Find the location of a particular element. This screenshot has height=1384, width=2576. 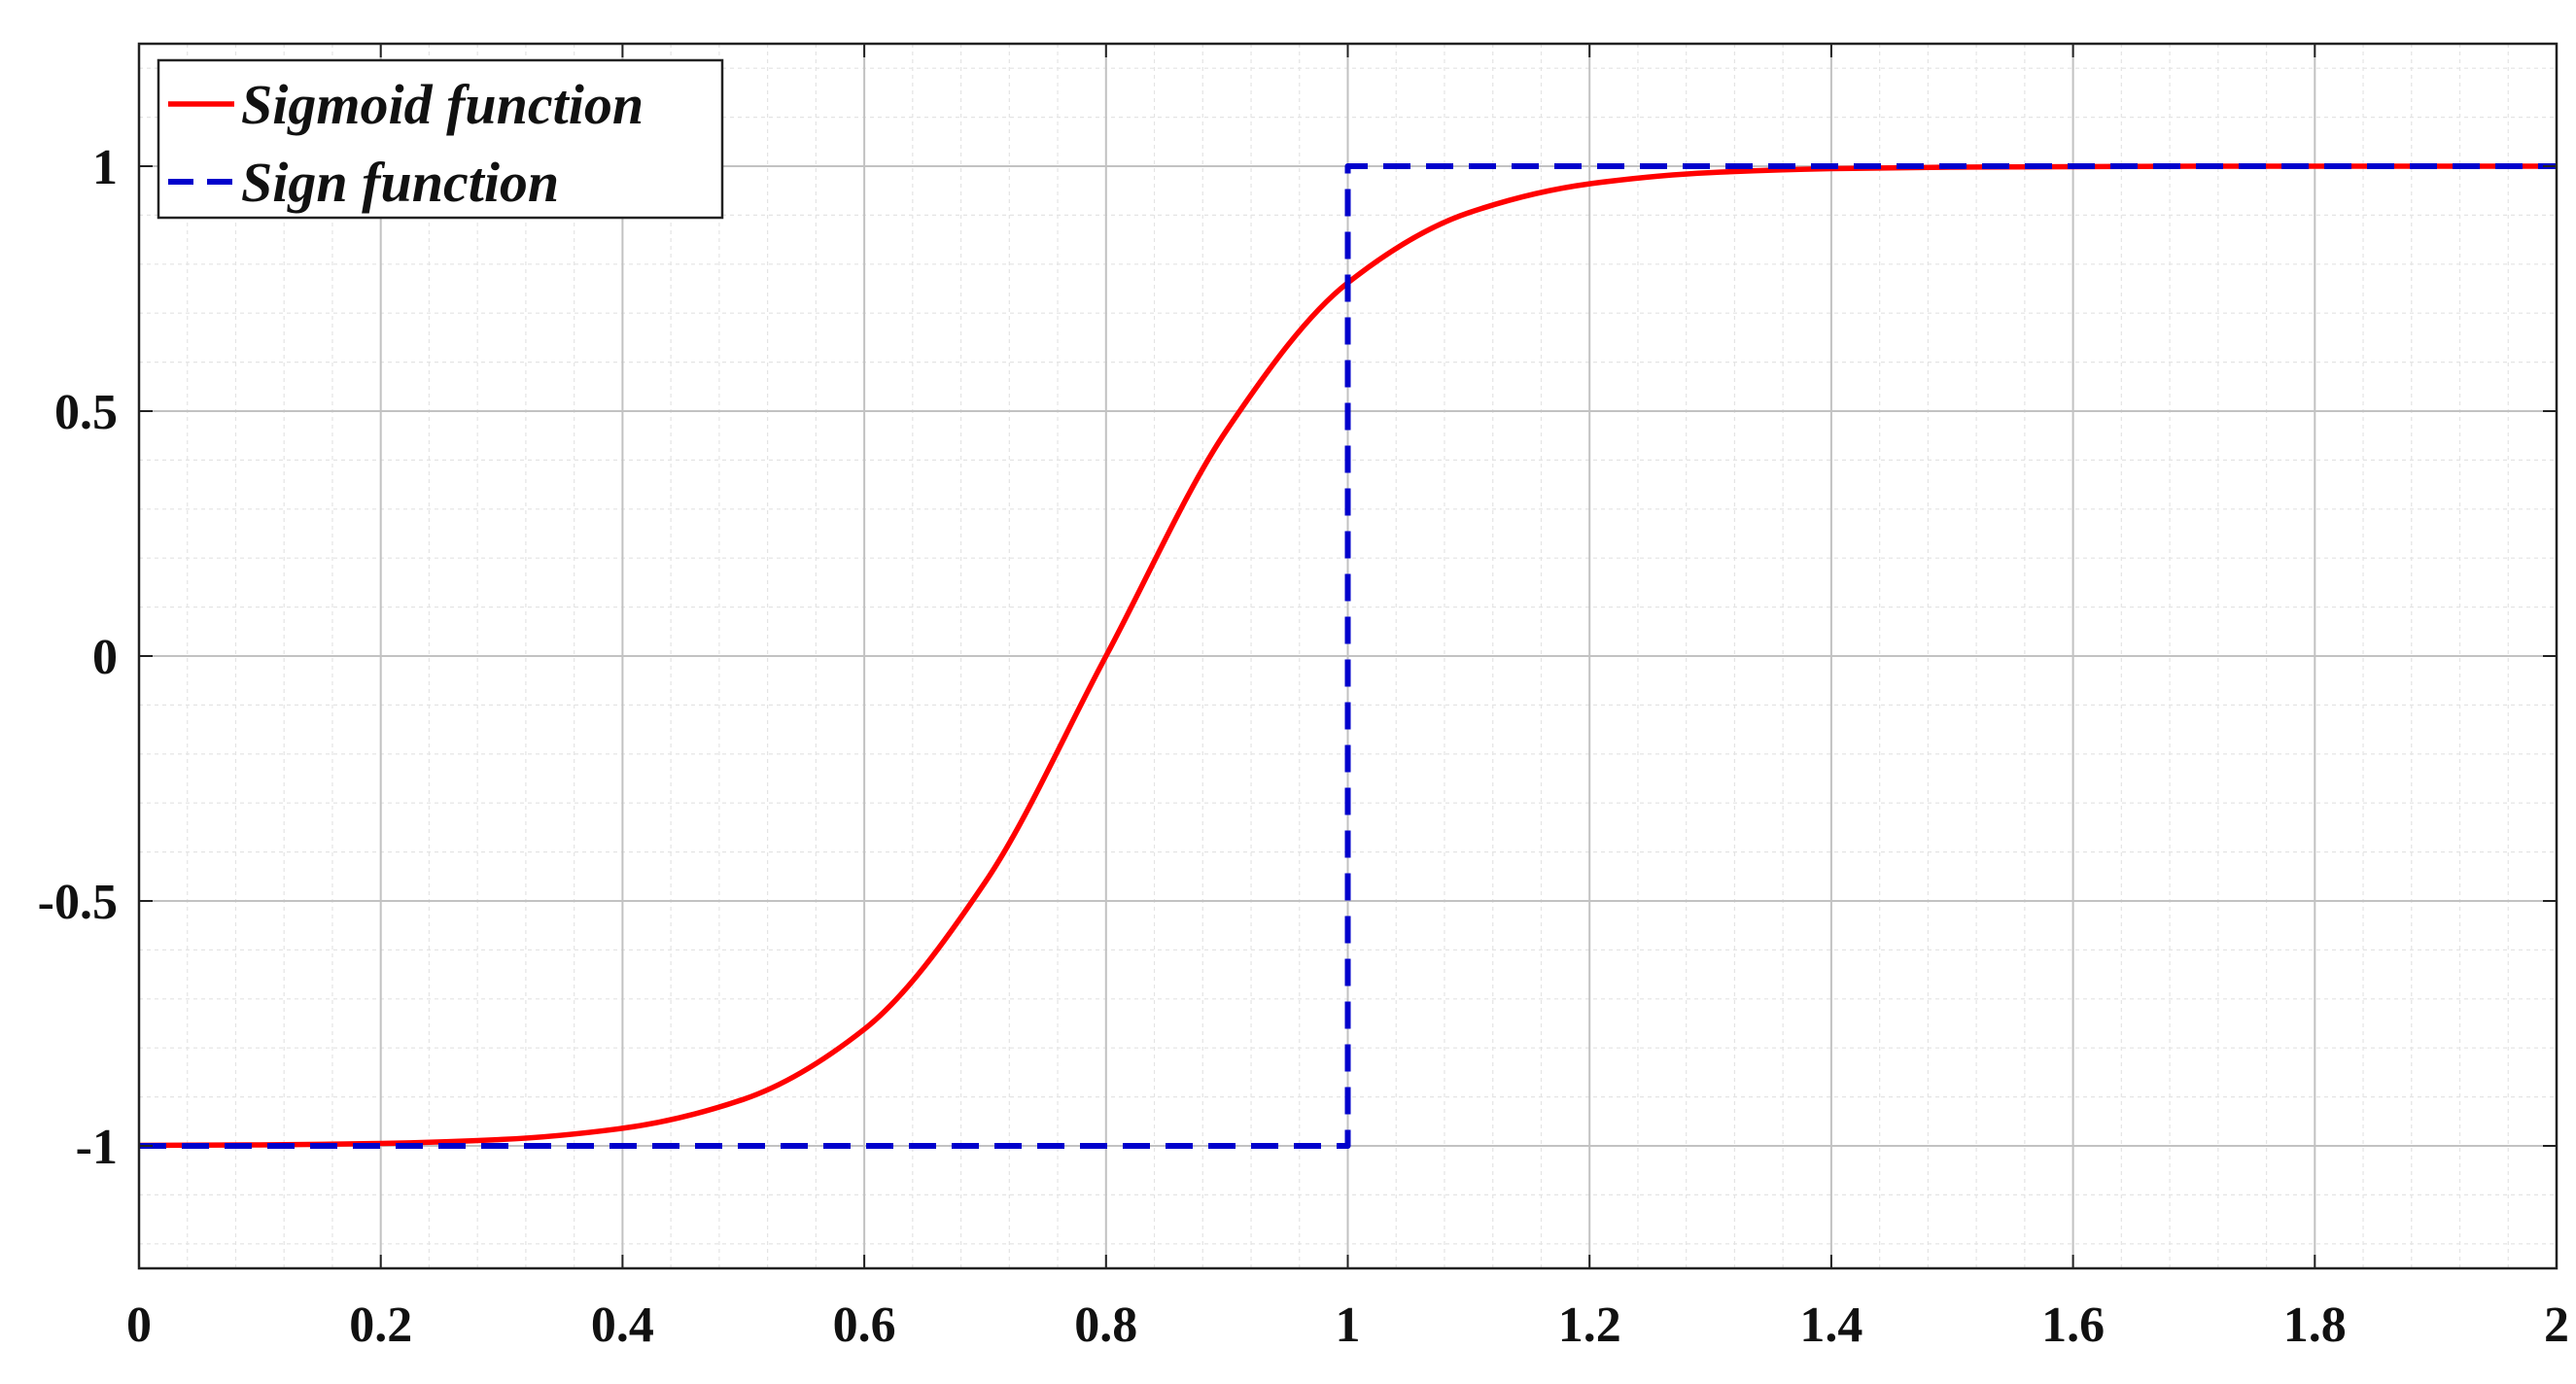

x-tick-label: 1.4 is located at coordinates (1830, 1326).